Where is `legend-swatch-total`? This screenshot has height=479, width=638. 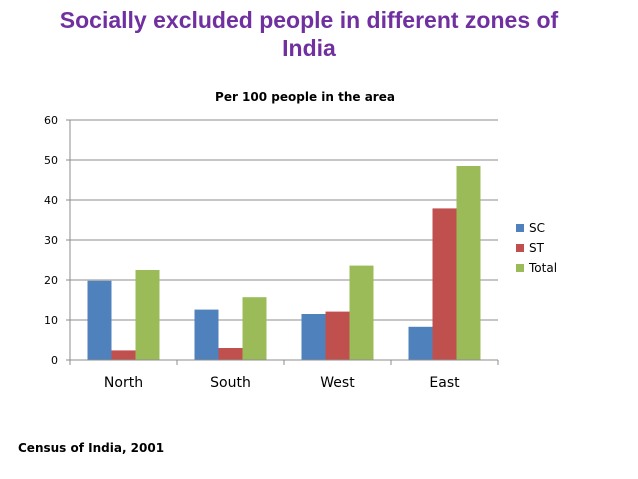 legend-swatch-total is located at coordinates (520, 268).